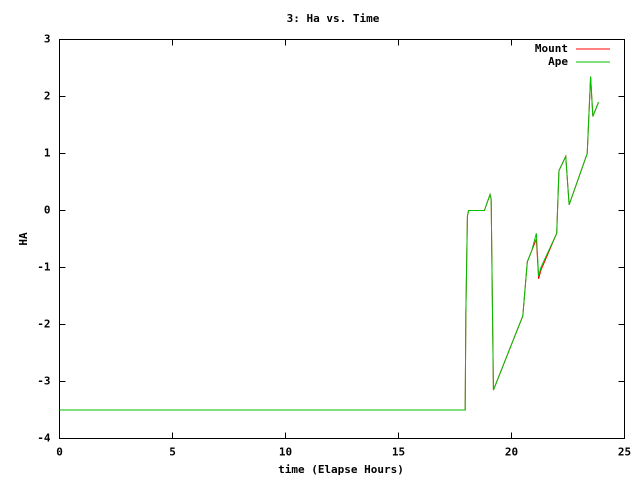  What do you see at coordinates (59, 452) in the screenshot?
I see `x-tick-label: 0` at bounding box center [59, 452].